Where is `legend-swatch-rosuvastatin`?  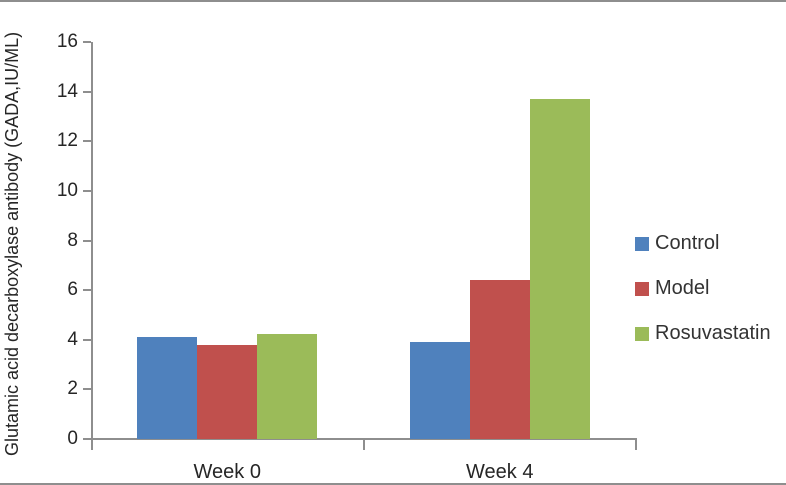 legend-swatch-rosuvastatin is located at coordinates (642, 333).